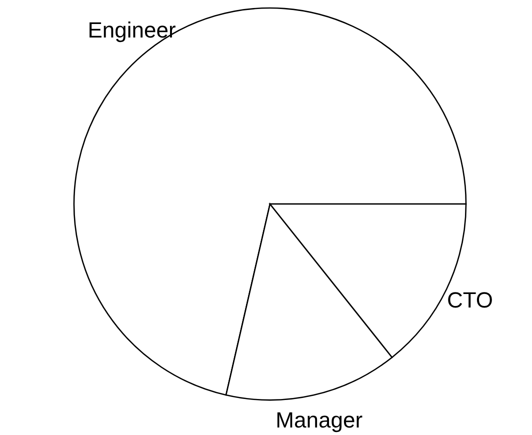 Image resolution: width=532 pixels, height=435 pixels. Describe the element at coordinates (132, 29) in the screenshot. I see `slice-label: Engineer` at that location.